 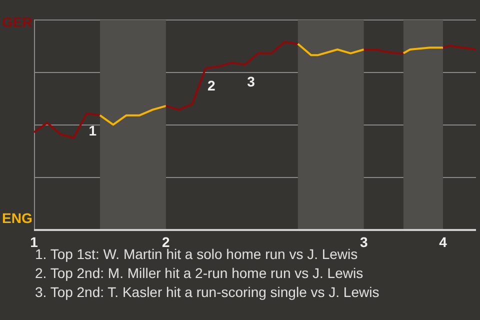 What do you see at coordinates (443, 242) in the screenshot?
I see `x-tick-label: 4` at bounding box center [443, 242].